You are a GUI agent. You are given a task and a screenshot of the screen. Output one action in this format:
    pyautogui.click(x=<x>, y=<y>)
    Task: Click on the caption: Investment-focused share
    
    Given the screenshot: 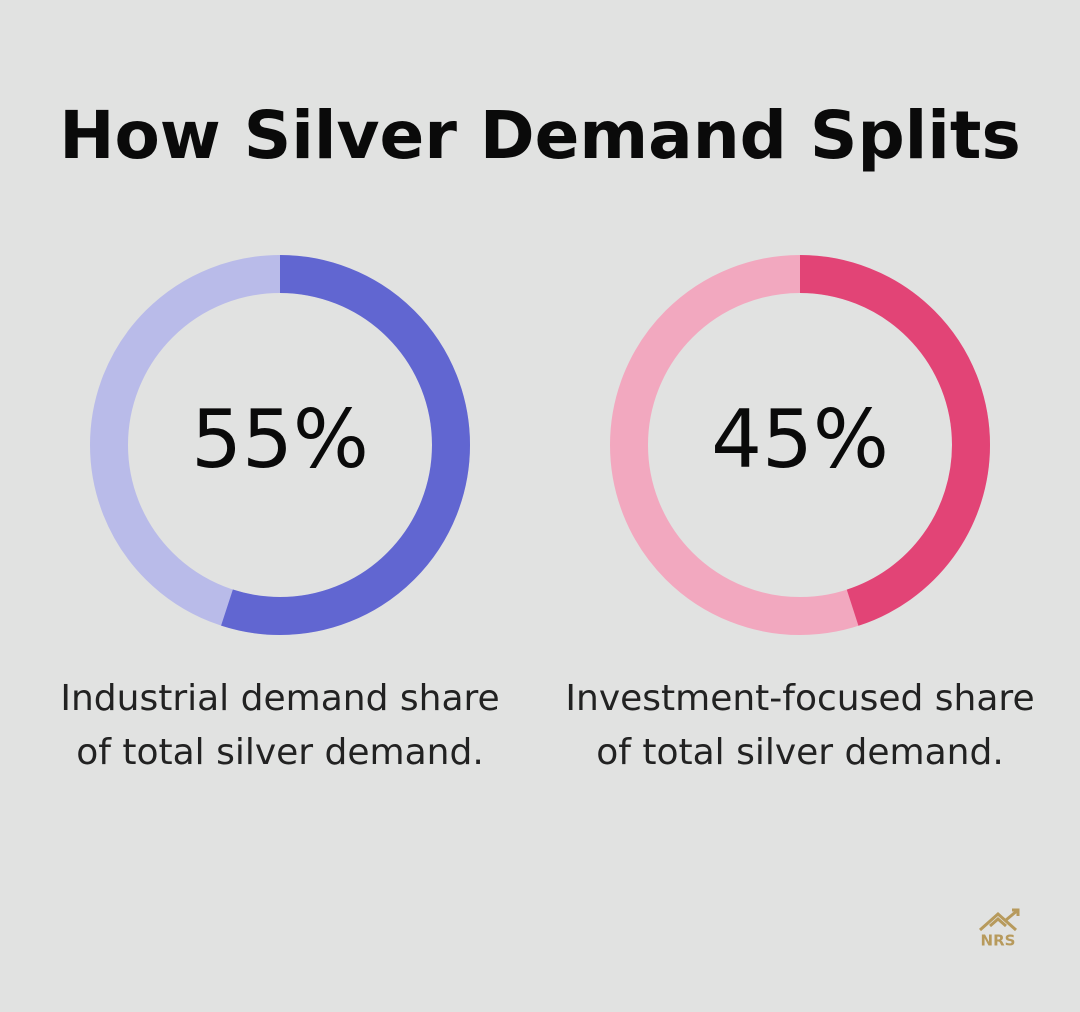 What is the action you would take?
    pyautogui.click(x=799, y=698)
    